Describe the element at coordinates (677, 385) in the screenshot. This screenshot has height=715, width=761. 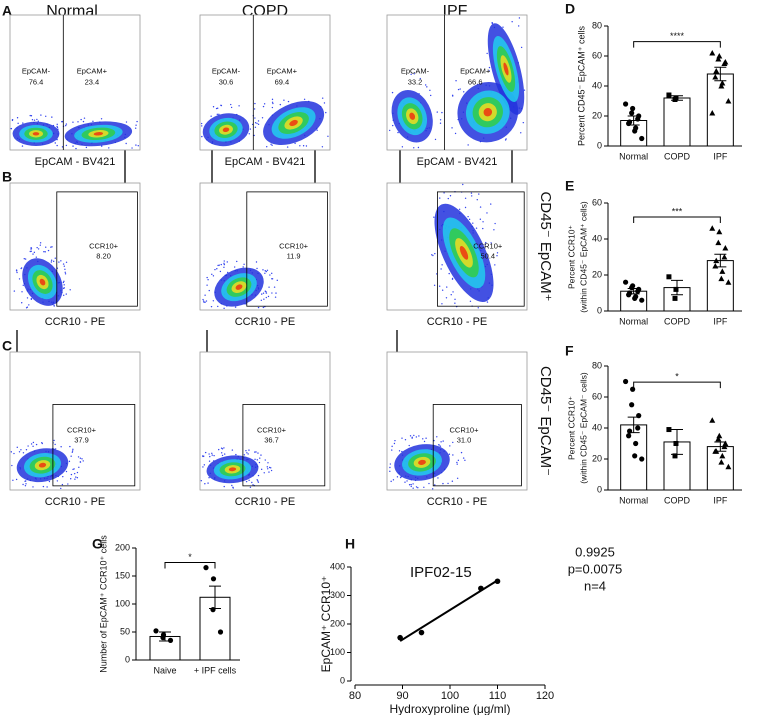
I see `significance-bracket` at that location.